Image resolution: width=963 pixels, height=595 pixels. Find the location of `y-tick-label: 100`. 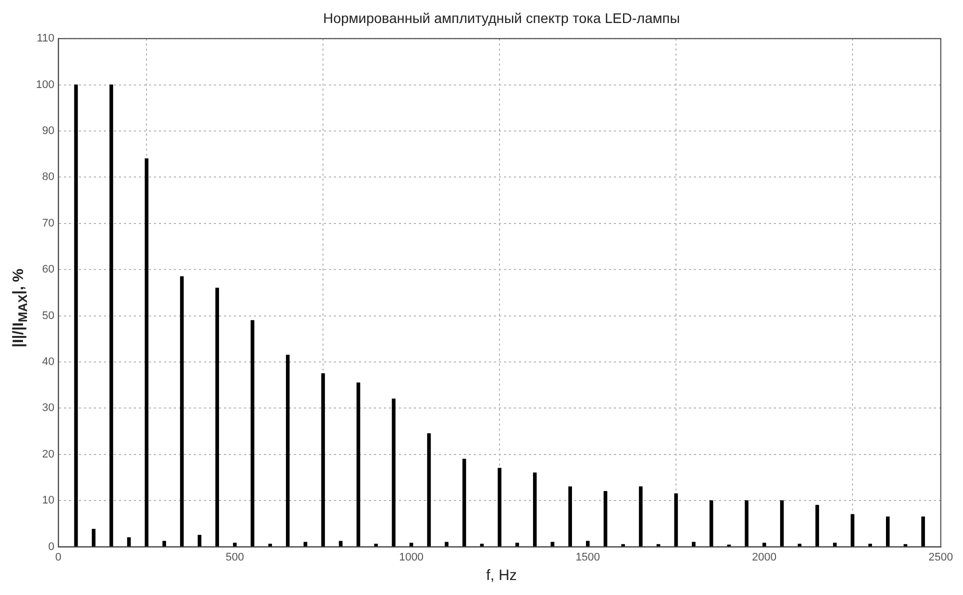

y-tick-label: 100 is located at coordinates (45, 84).